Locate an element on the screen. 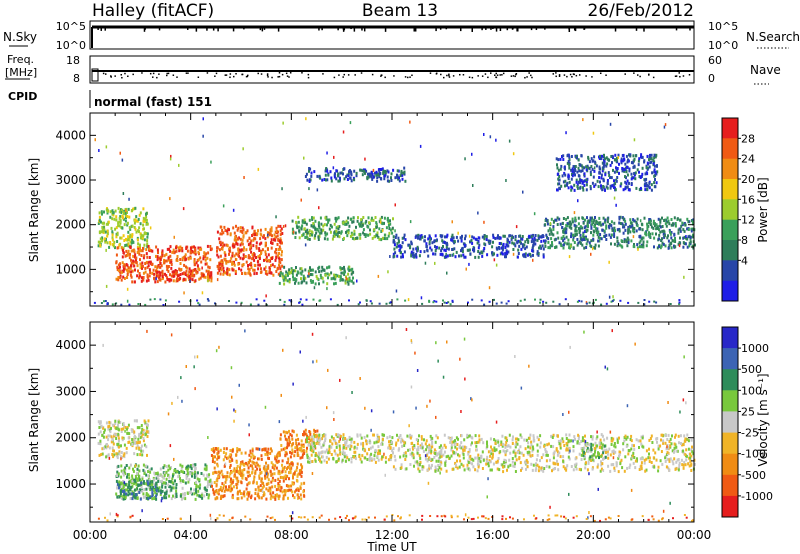 This screenshot has width=800, height=554. nsky-spike is located at coordinates (98, 28).